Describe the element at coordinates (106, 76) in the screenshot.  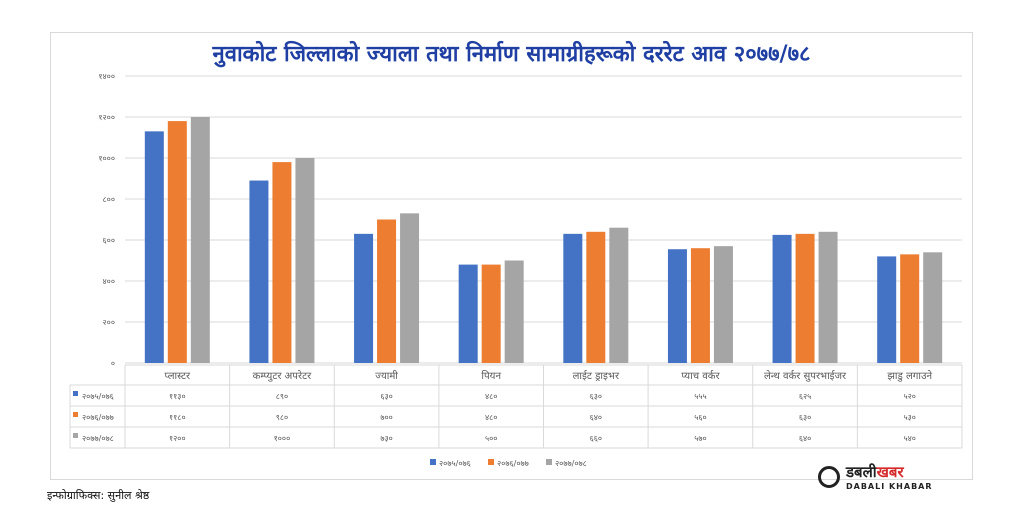
I see `y-tick-label: १४००` at that location.